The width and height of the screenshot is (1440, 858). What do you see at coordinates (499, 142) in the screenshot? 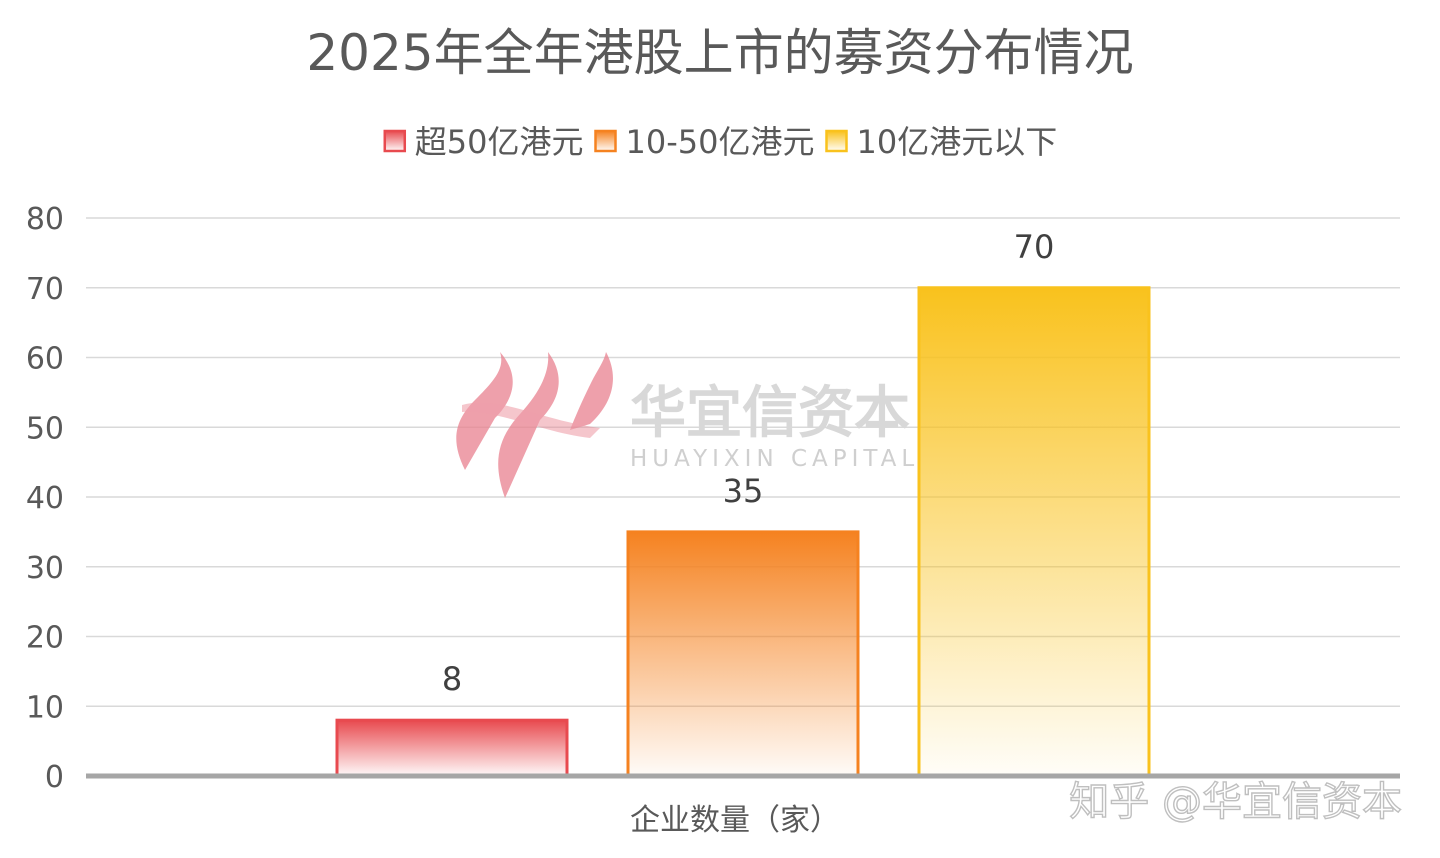
I see `legend-label: 超50亿港元` at bounding box center [499, 142].